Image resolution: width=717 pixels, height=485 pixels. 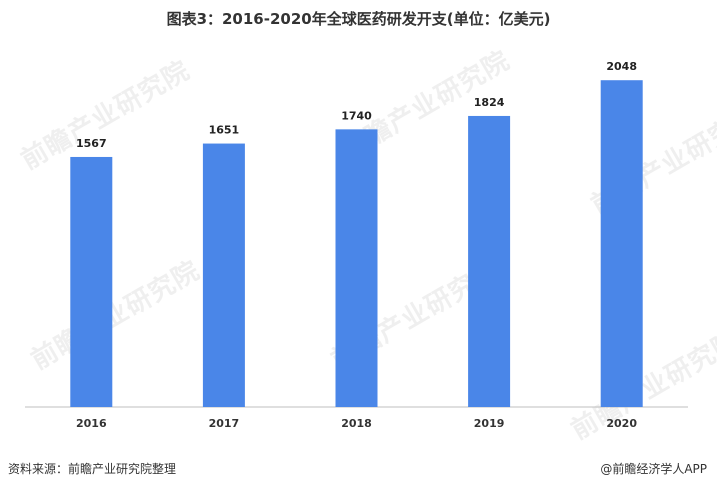 I want to click on x-tick-label-2016: 2016, so click(x=91, y=423).